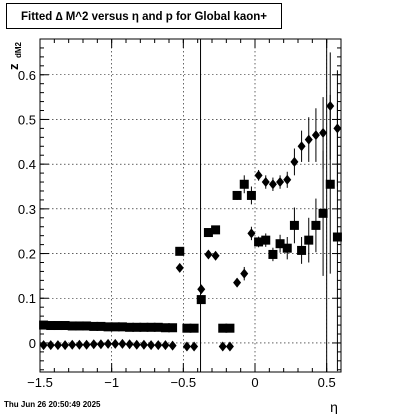  I want to click on x-tick-label: 0.5, so click(327, 382).